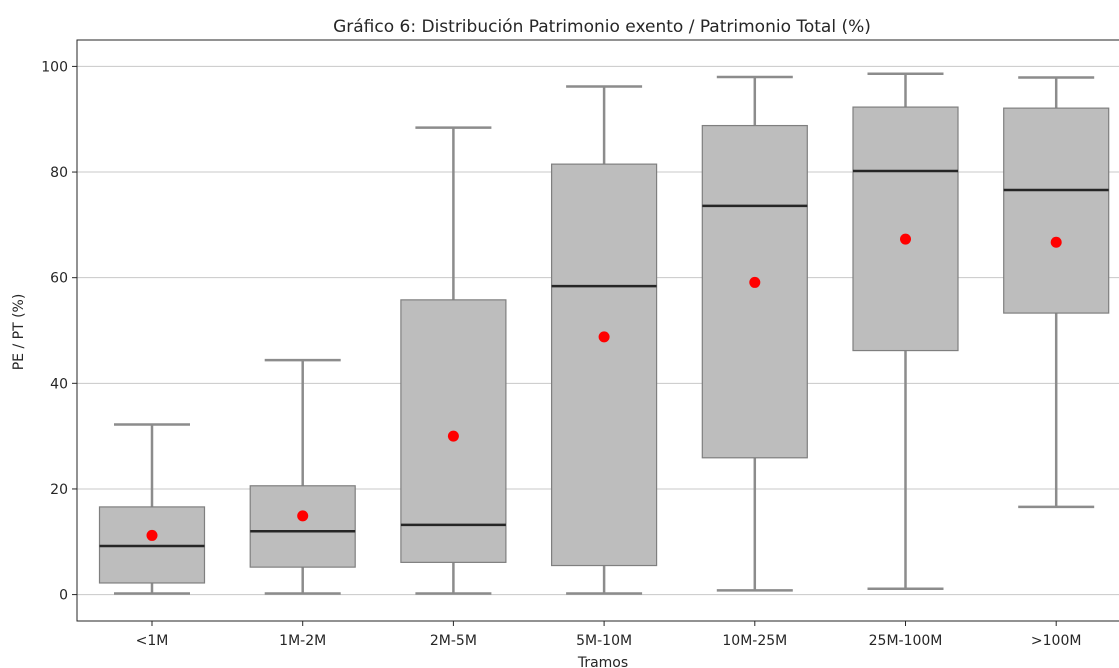 This screenshot has width=1119, height=668. I want to click on x-tick-label: 5M-10M, so click(604, 641).